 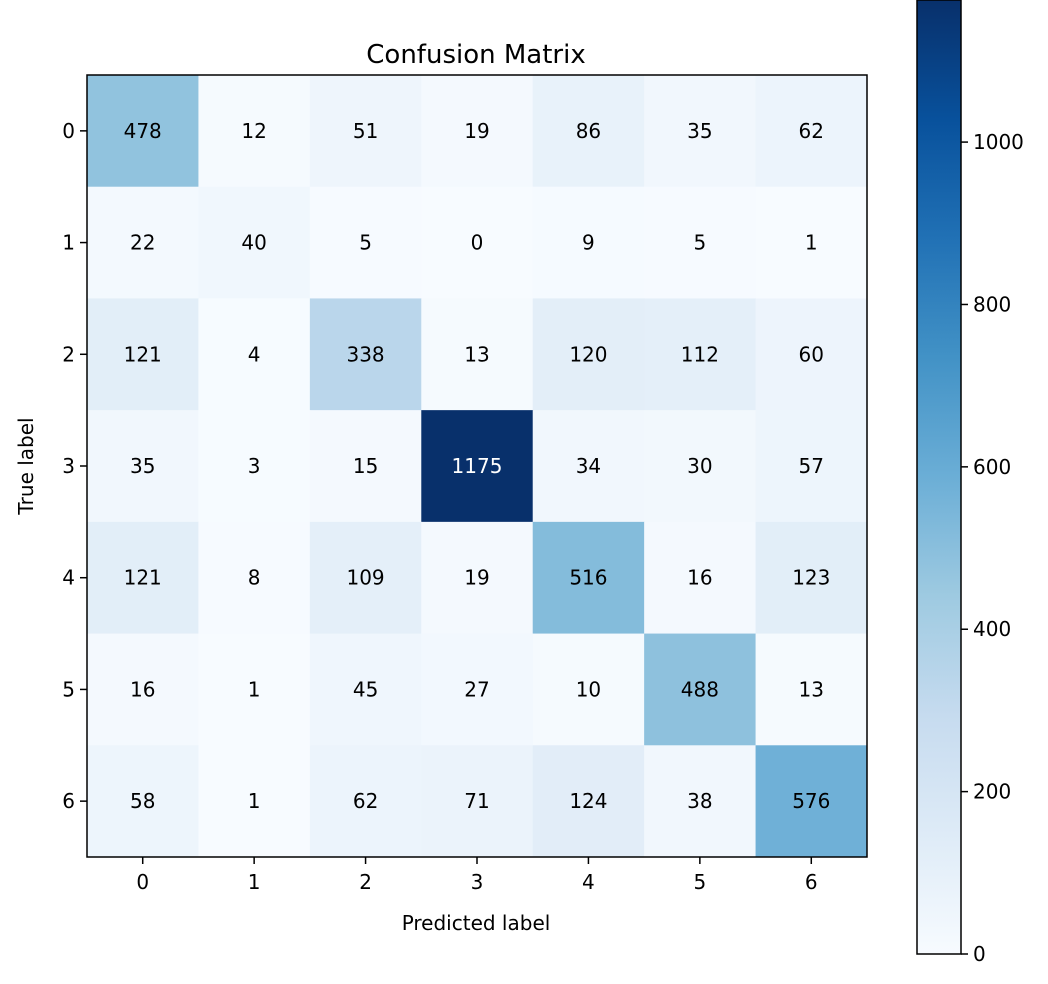 I want to click on cell-value-label: 9, so click(x=588, y=243).